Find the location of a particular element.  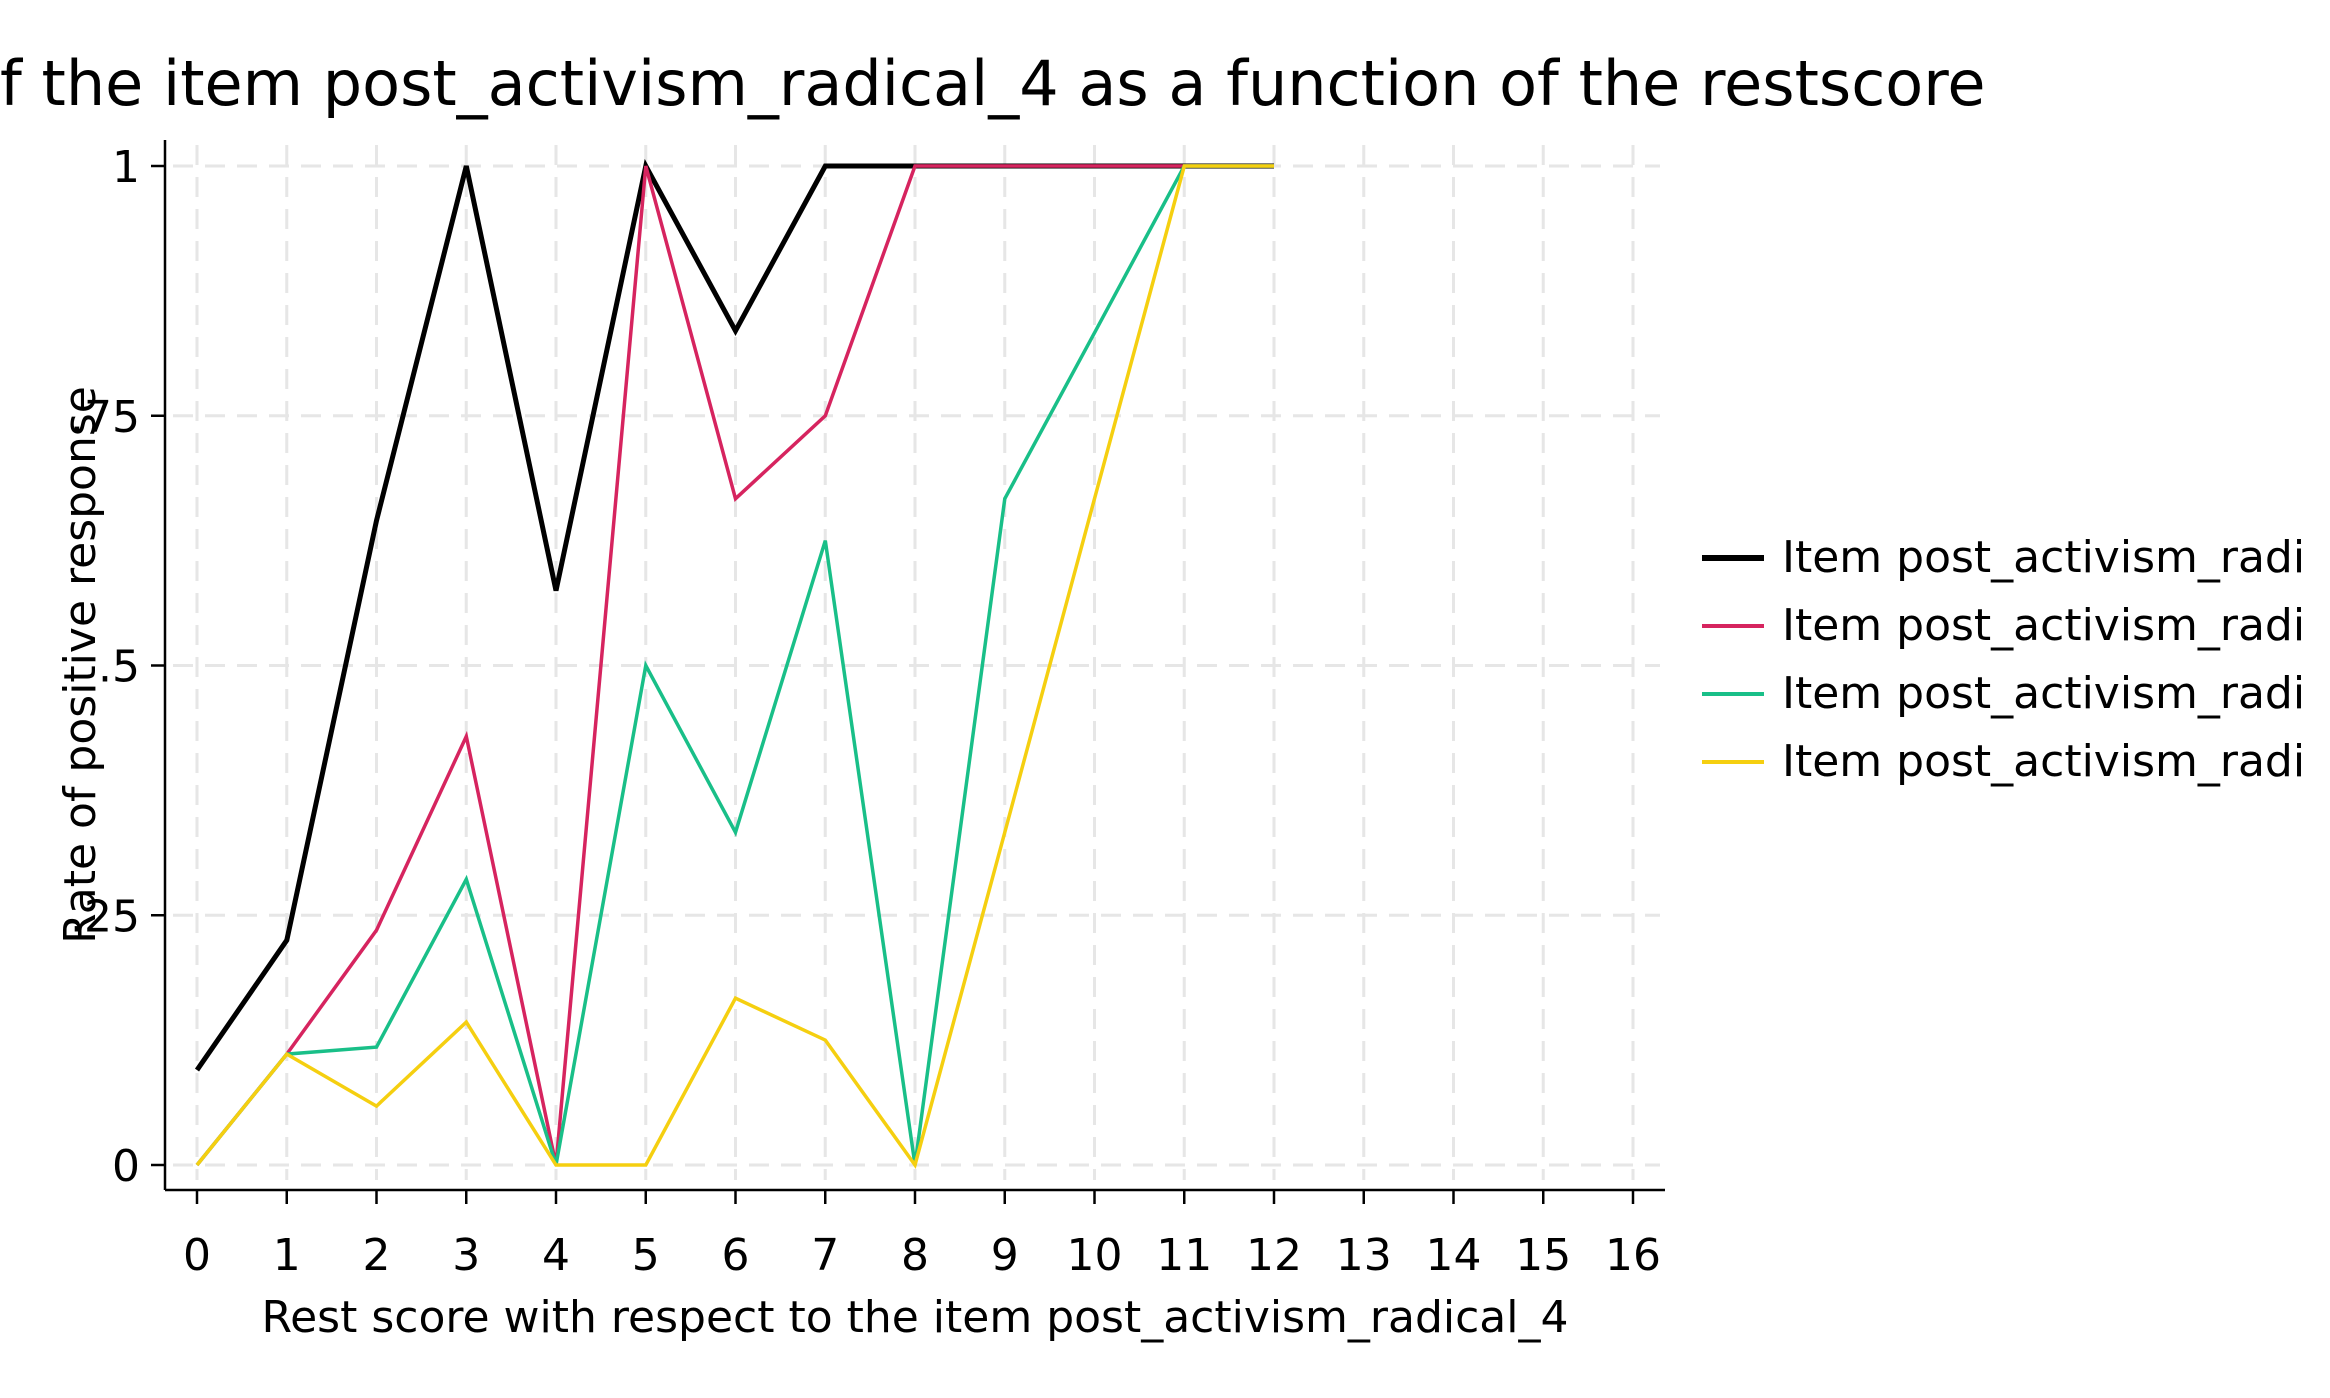

legend-label-4: Item post_activism_radi is located at coordinates (2043, 761).